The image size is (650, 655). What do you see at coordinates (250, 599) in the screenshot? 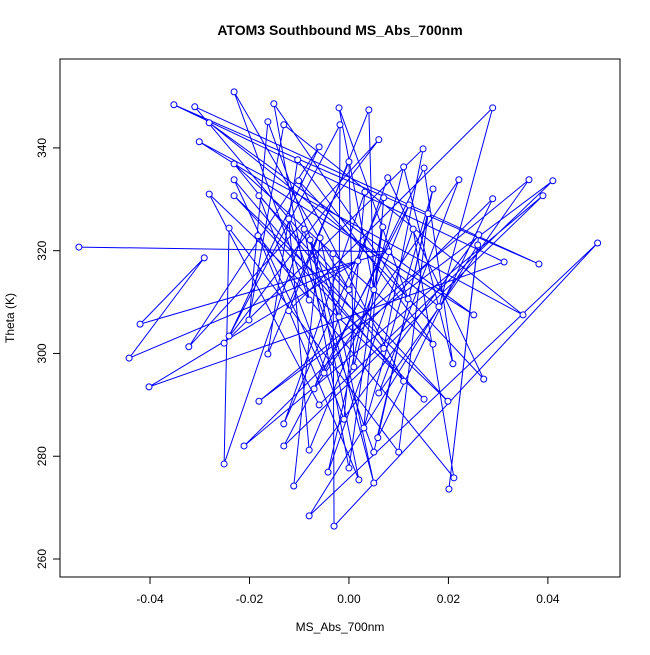
I see `x-tick-label: -0.02` at bounding box center [250, 599].